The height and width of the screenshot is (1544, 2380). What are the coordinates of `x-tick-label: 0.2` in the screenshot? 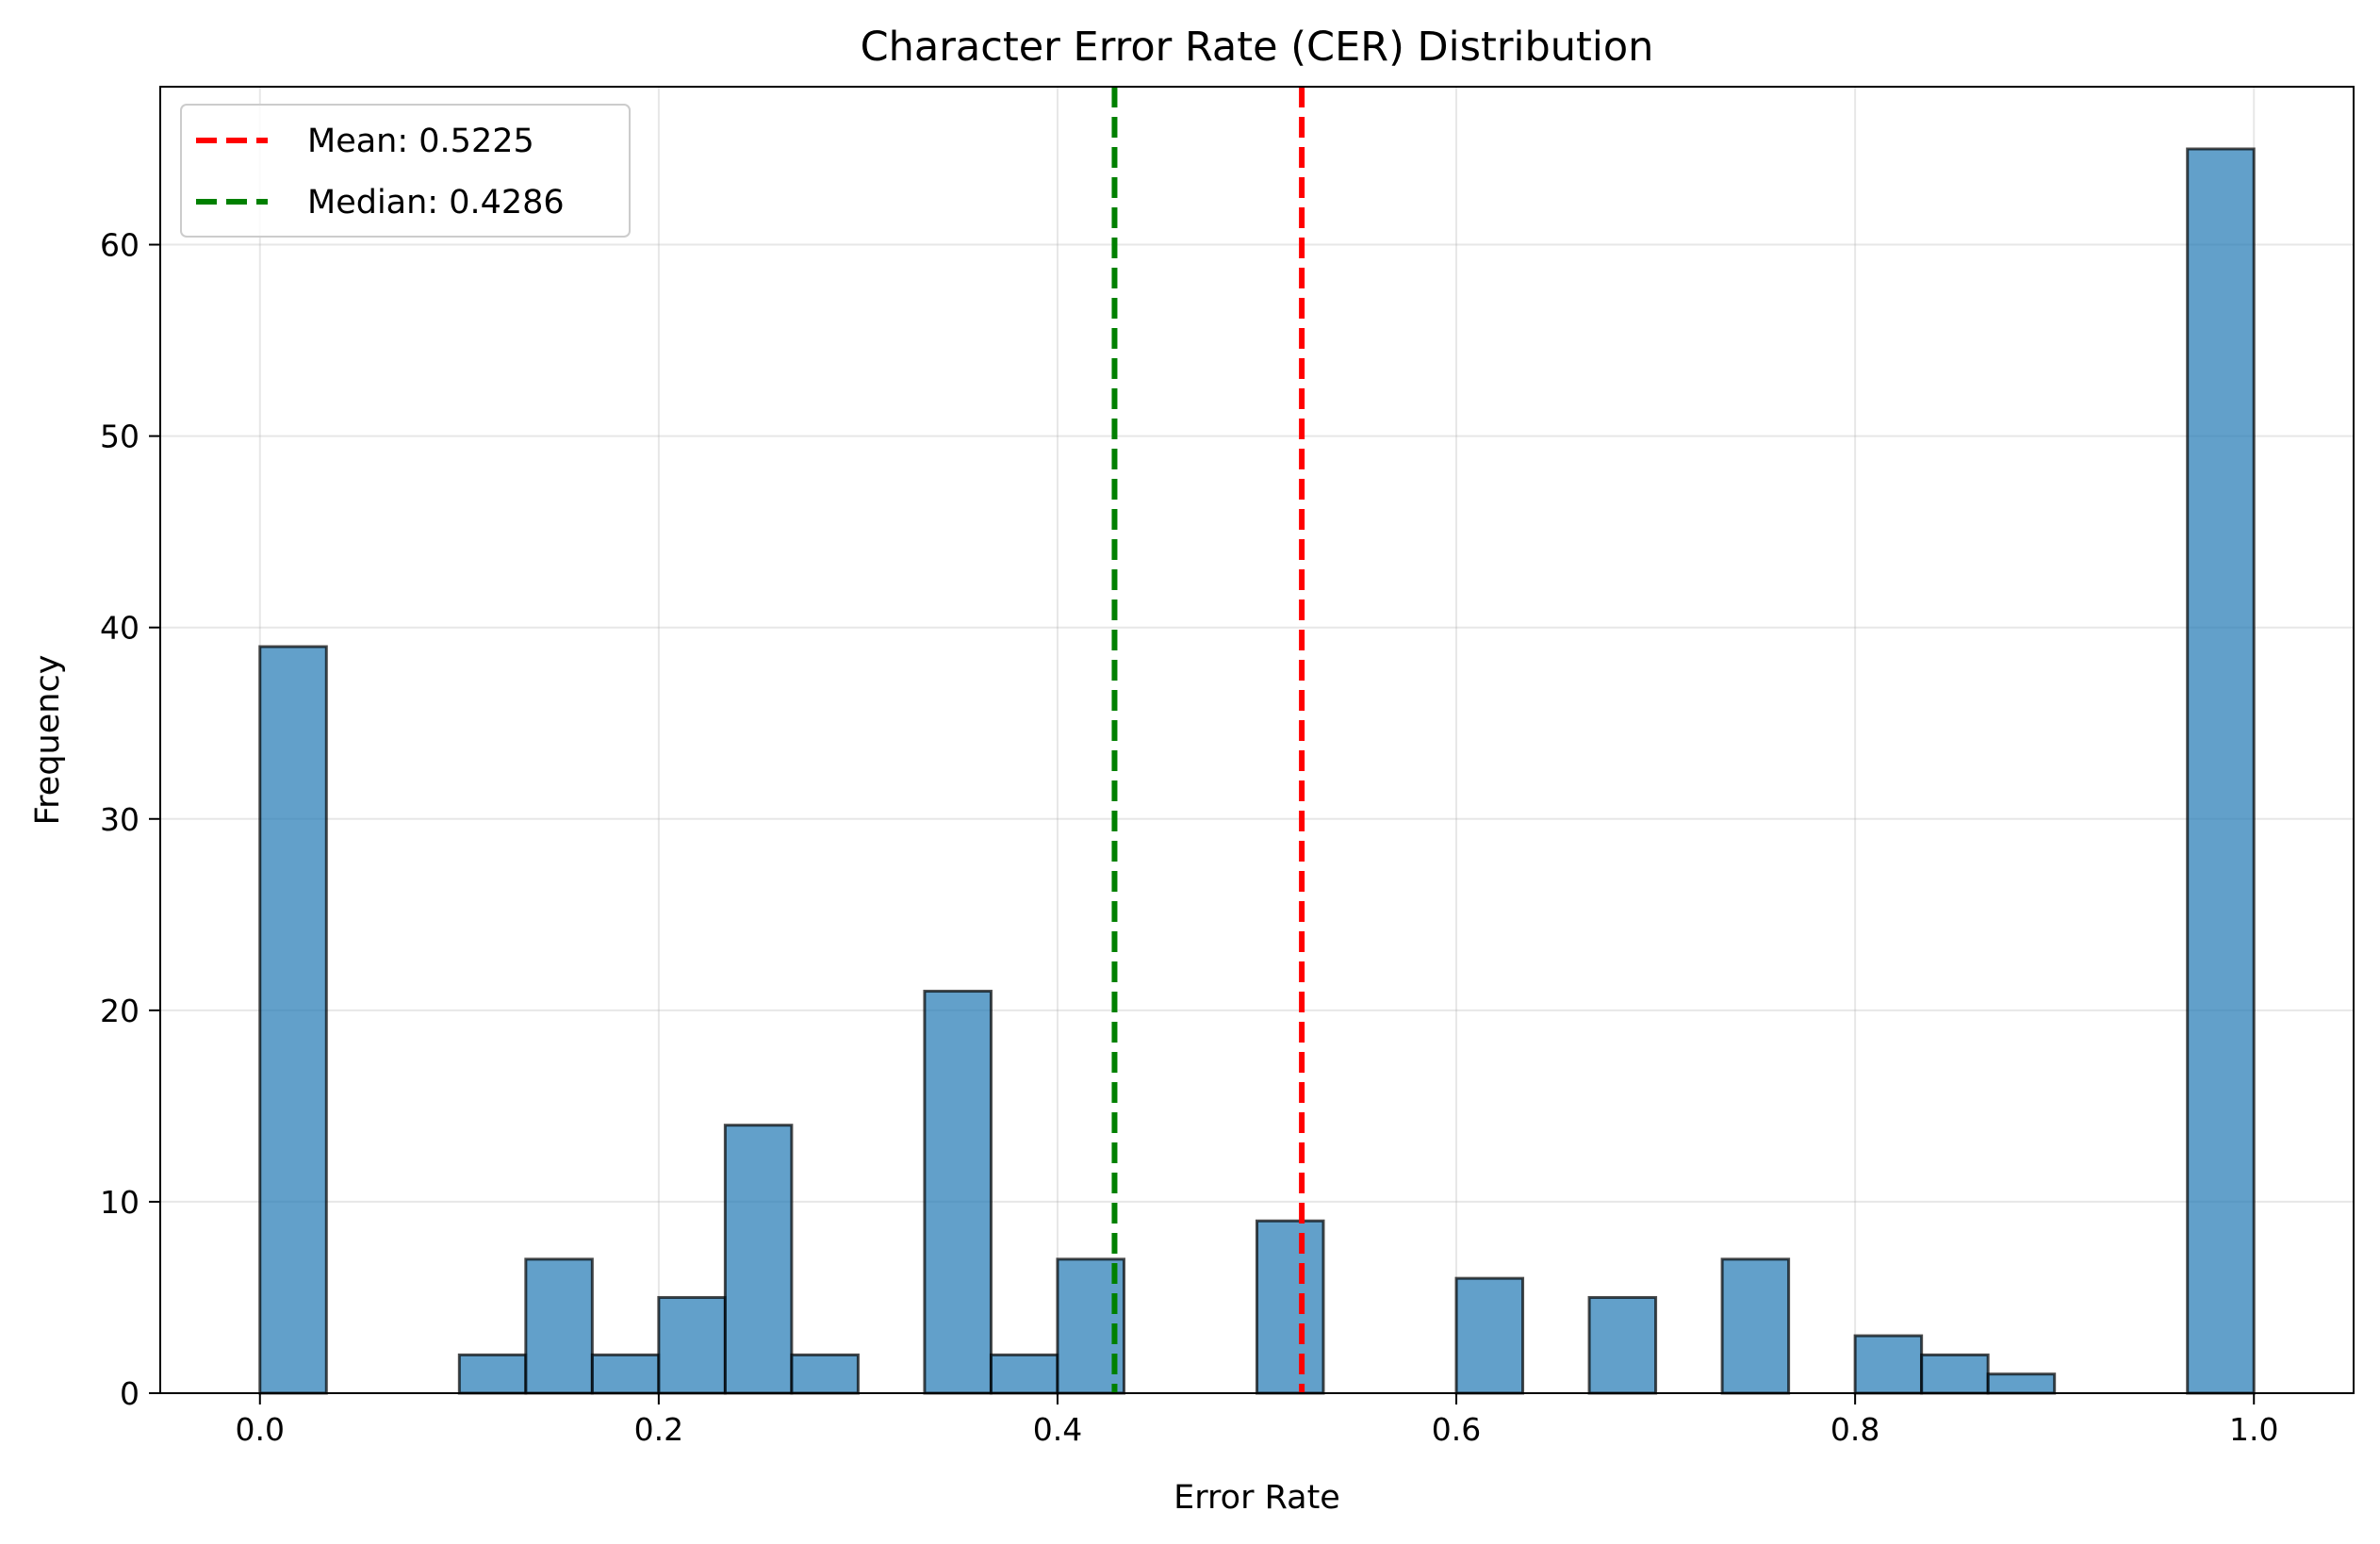 It's located at (658, 1429).